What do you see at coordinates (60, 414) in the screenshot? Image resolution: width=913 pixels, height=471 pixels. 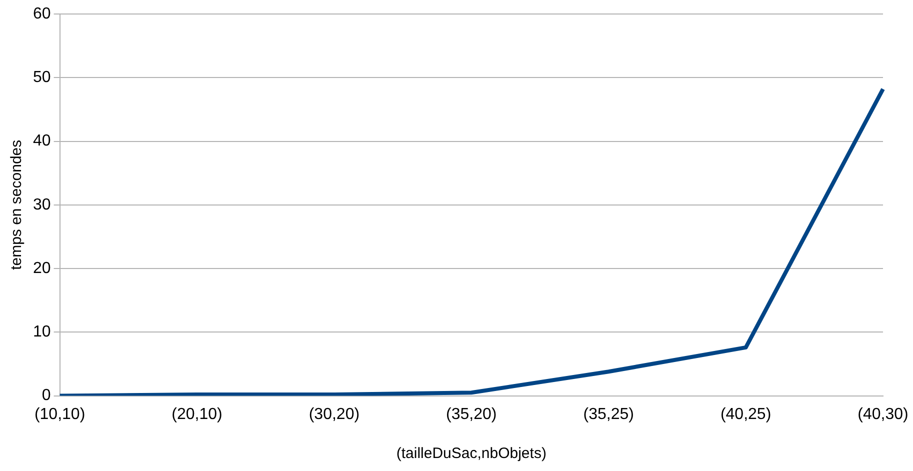 I see `x-tick-label: (10,10)` at bounding box center [60, 414].